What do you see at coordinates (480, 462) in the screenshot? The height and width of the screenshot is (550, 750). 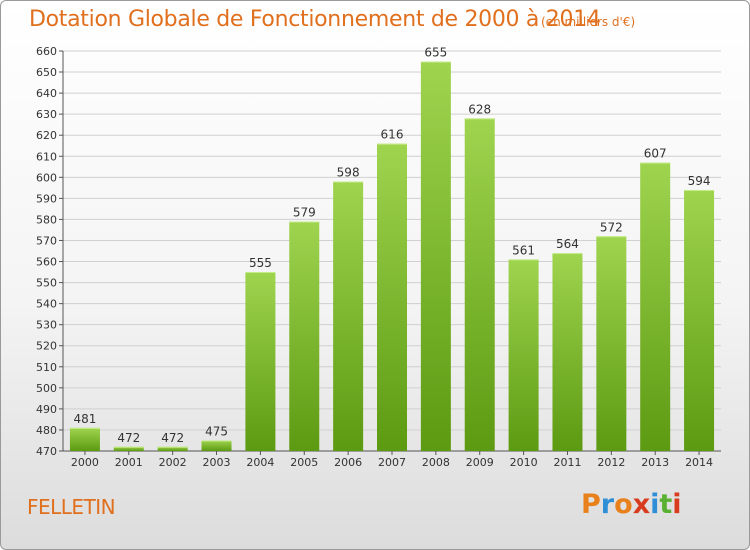 I see `x-tick-label: 2009` at bounding box center [480, 462].